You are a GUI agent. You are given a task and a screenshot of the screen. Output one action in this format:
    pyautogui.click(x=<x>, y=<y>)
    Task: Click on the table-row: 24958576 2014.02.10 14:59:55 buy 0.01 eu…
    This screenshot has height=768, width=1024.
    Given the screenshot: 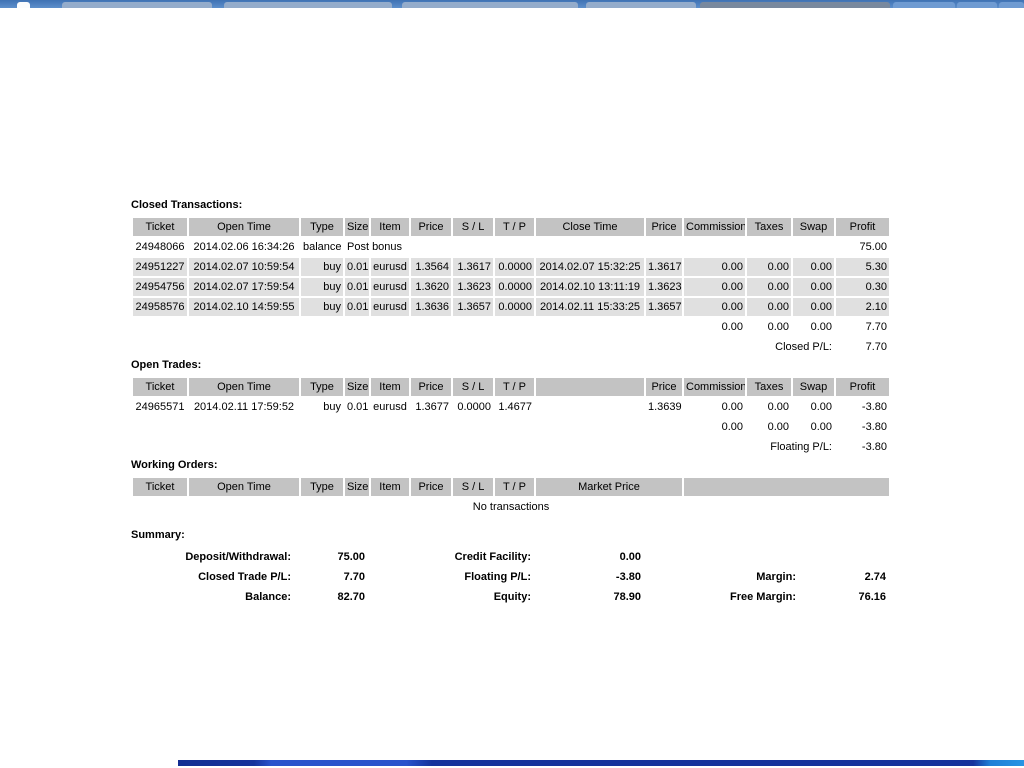 What is the action you would take?
    pyautogui.click(x=511, y=307)
    